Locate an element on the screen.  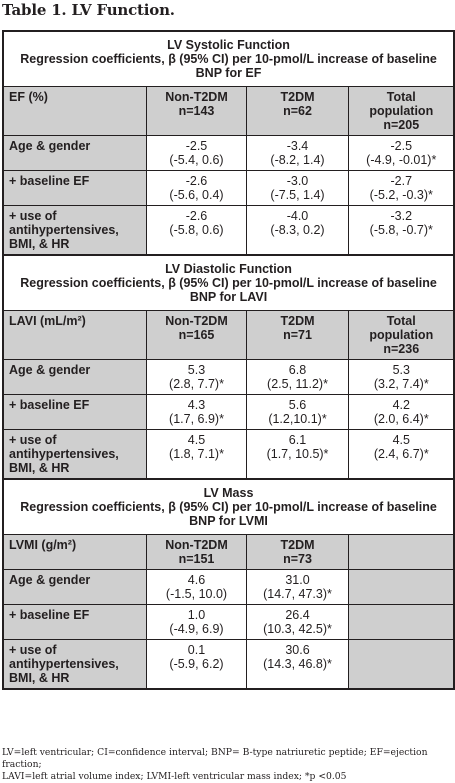
coefficient-value: 5.6 is located at coordinates (297, 405).